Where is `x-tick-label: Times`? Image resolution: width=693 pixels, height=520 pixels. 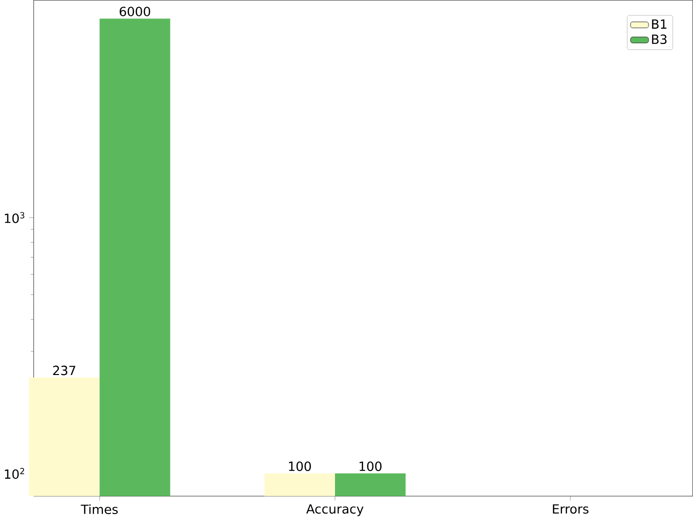
x-tick-label: Times is located at coordinates (99, 509).